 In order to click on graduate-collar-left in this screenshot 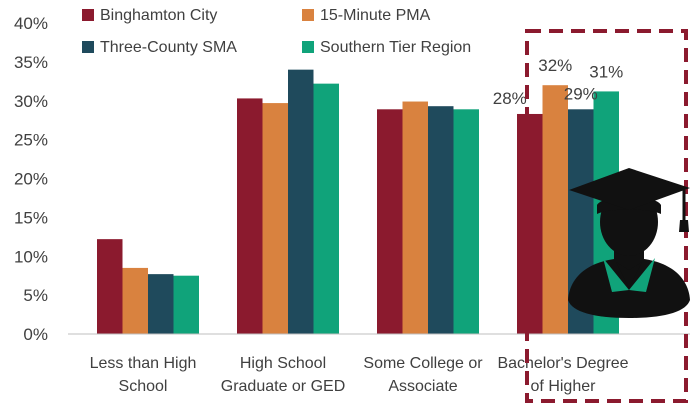, I will do `click(616, 275)`.